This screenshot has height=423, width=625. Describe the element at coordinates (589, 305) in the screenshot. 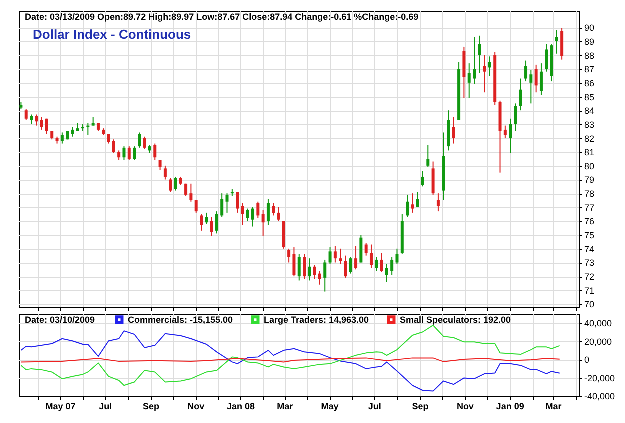

I see `y-tick-label: 70` at that location.